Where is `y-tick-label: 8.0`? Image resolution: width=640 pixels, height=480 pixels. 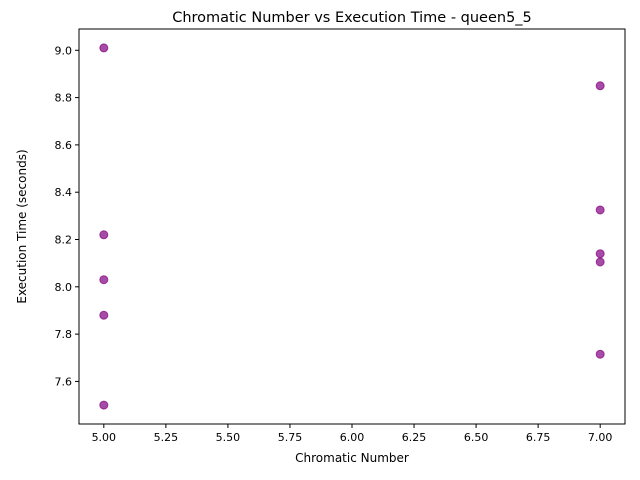 y-tick-label: 8.0 is located at coordinates (64, 287).